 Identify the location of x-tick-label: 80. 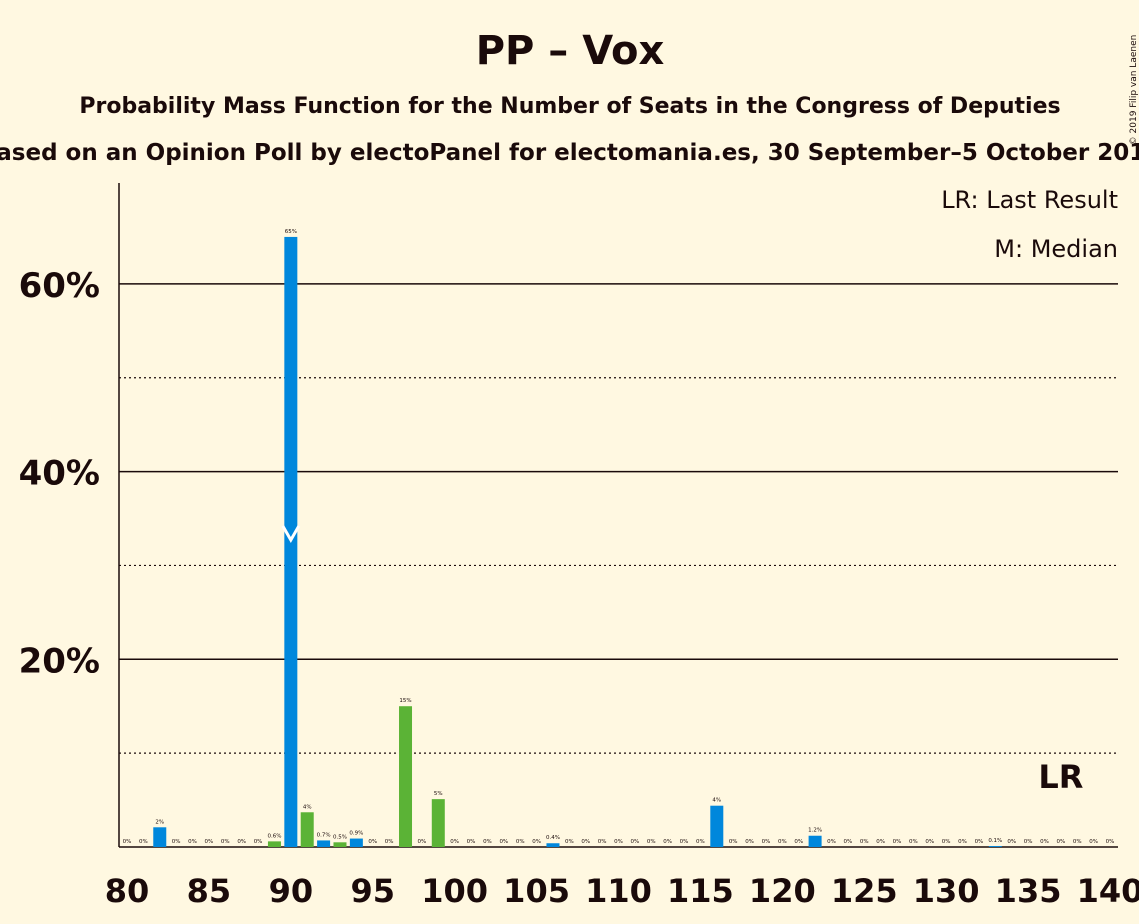
(127, 891).